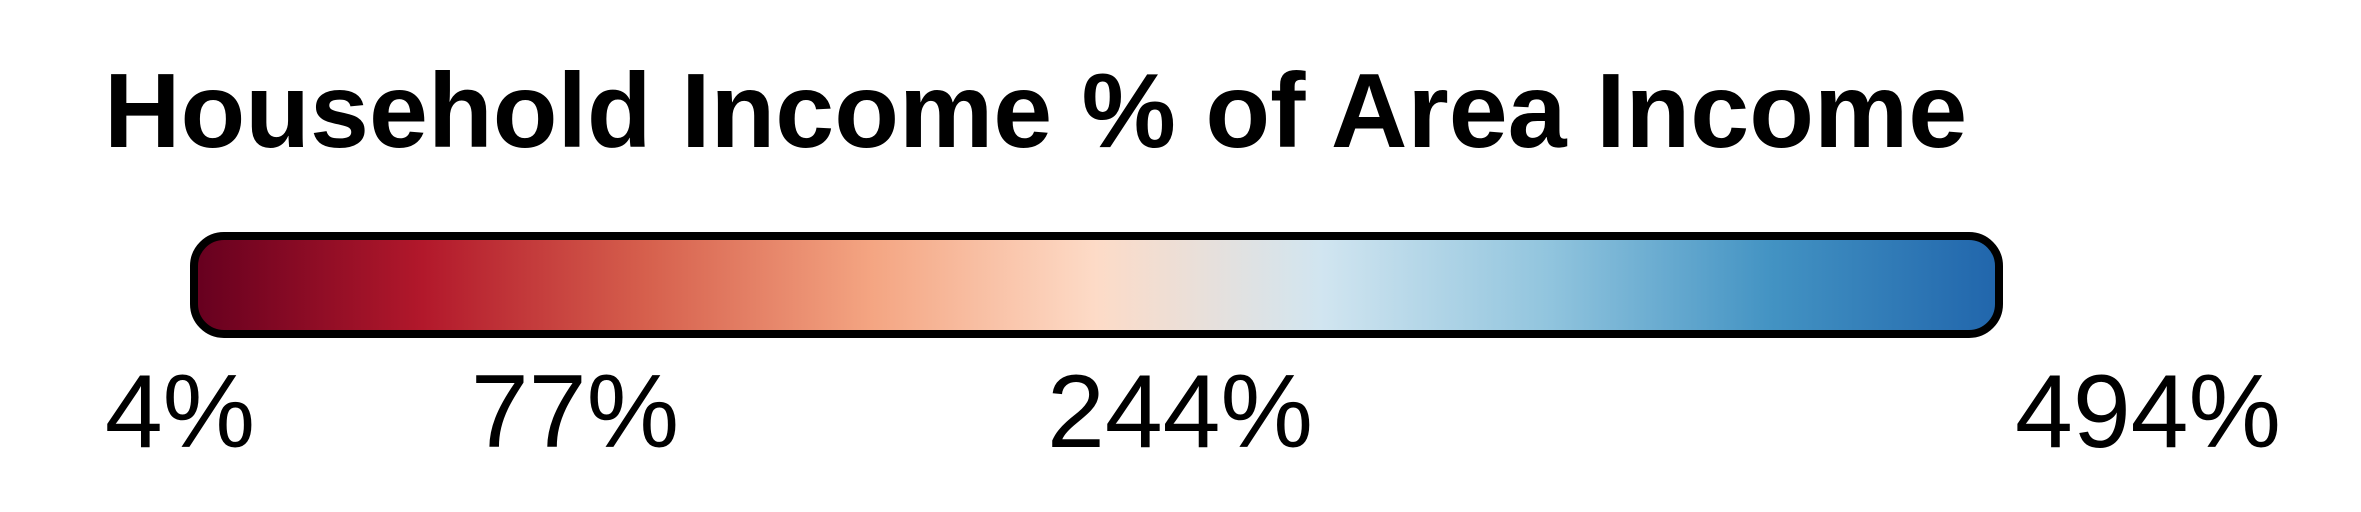 This screenshot has height=512, width=2361. What do you see at coordinates (180, 412) in the screenshot?
I see `tick-label-min: 4%` at bounding box center [180, 412].